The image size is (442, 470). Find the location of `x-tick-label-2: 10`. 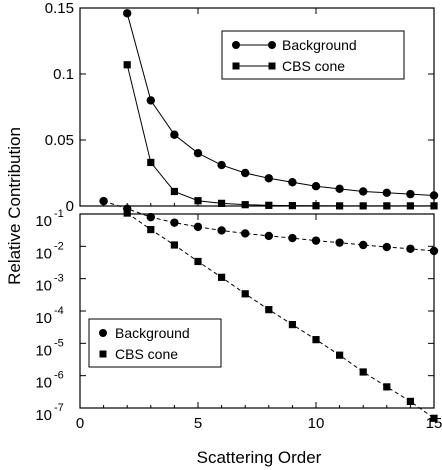

x-tick-label-2: 10 is located at coordinates (316, 423).